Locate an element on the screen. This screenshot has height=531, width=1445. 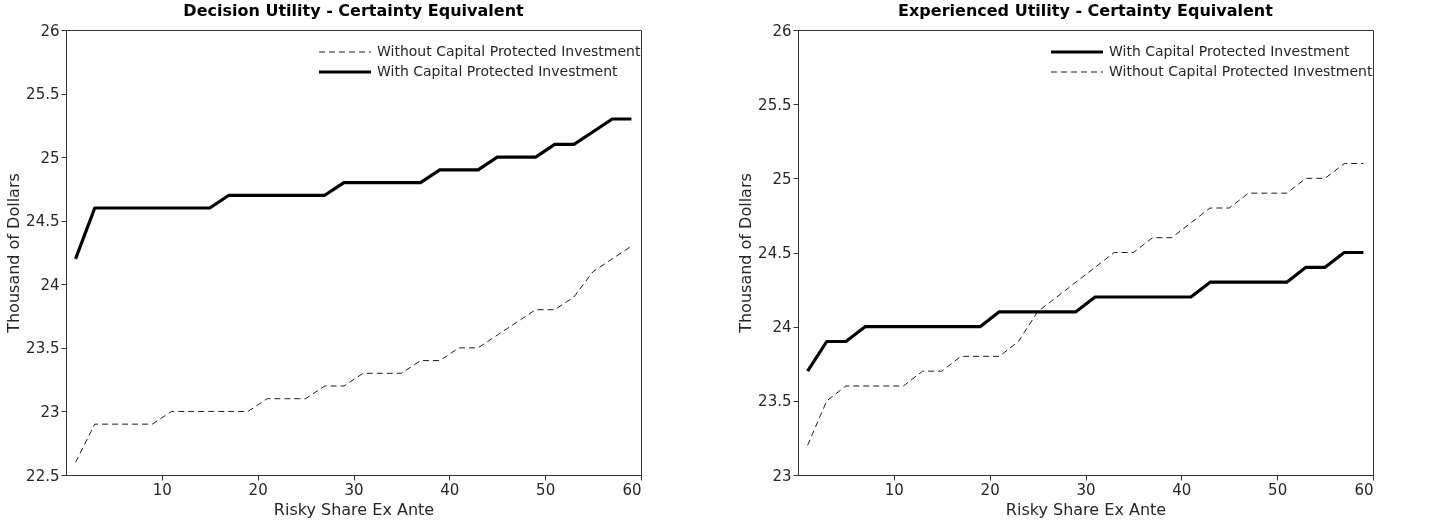
y-tick-label: 22.5 is located at coordinates (43, 475).